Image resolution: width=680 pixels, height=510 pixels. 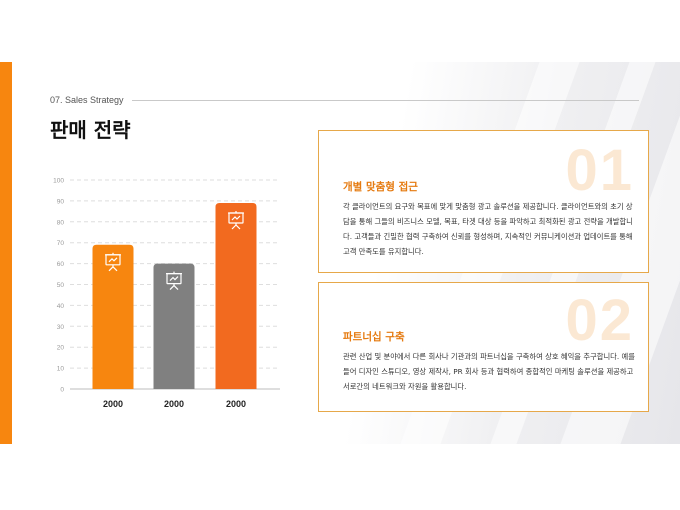 I want to click on card-number: 02, so click(x=599, y=320).